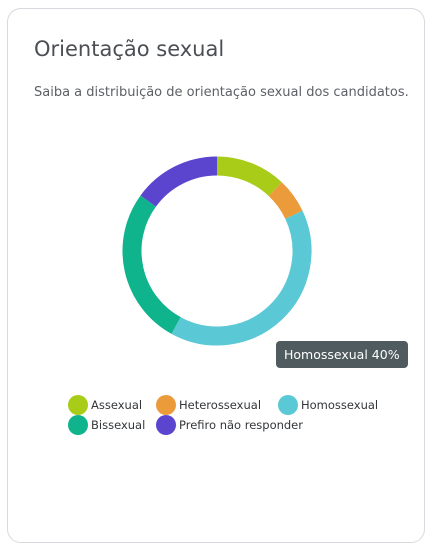 The image size is (433, 551). Describe the element at coordinates (179, 181) in the screenshot. I see `donut-slice-prefiro-nao-responder` at that location.